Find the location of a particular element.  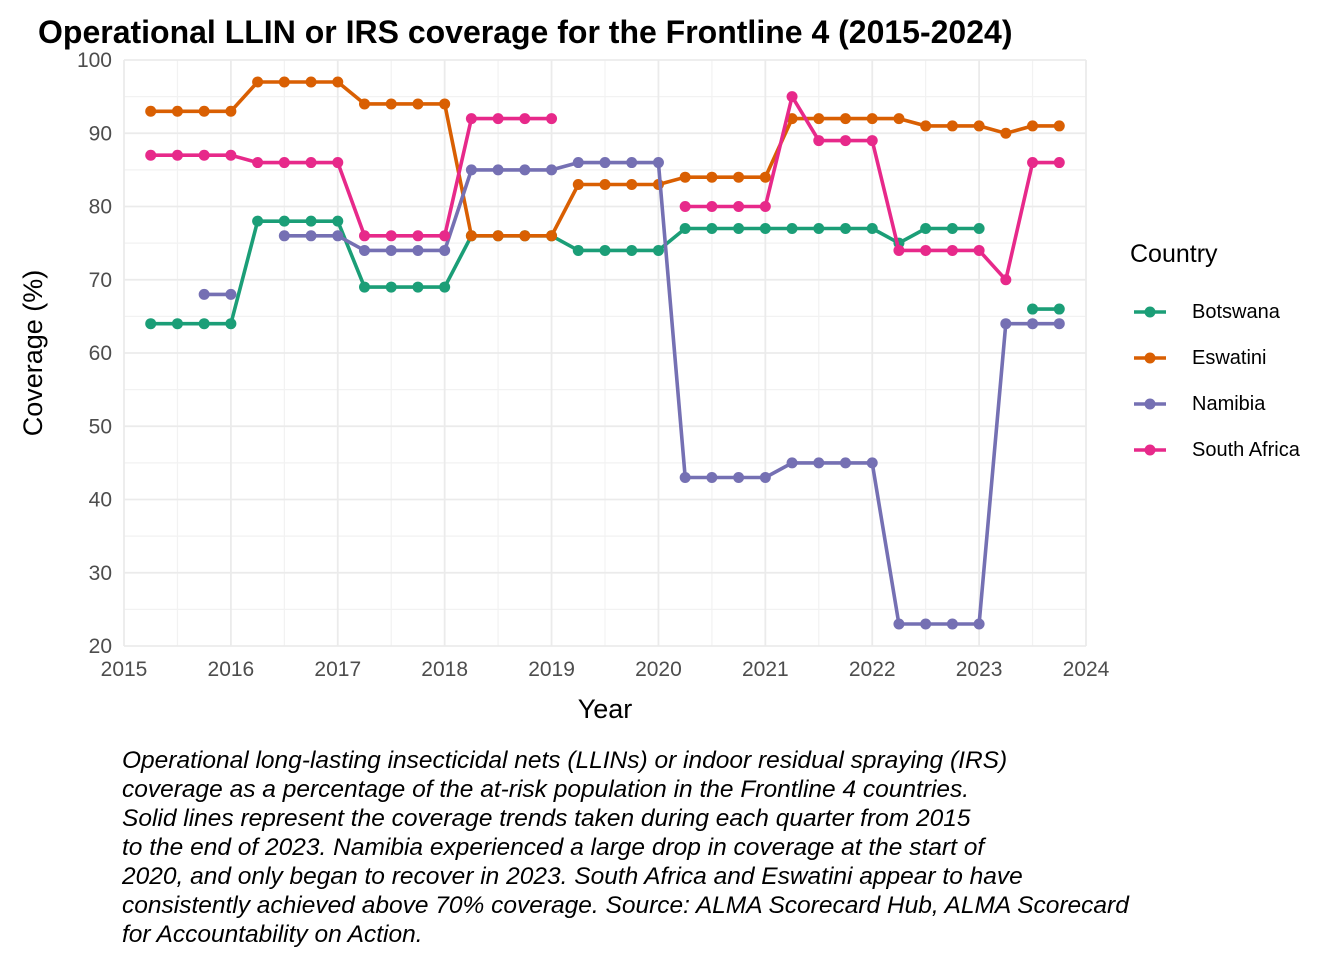

x-tick-label: 2021 is located at coordinates (765, 669).